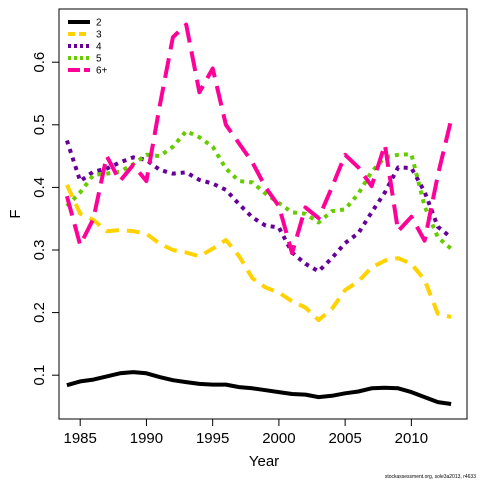  Describe the element at coordinates (15, 213) in the screenshot. I see `y-axis-title: F` at that location.